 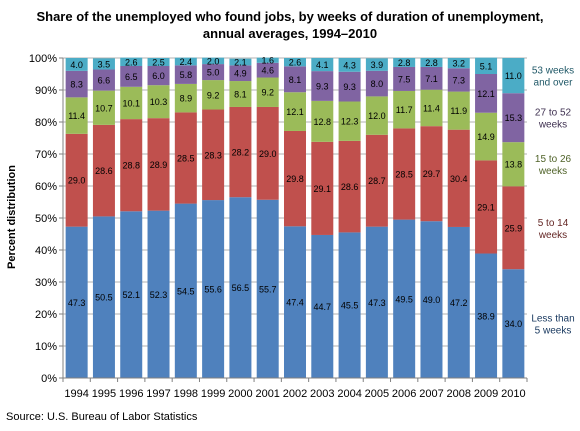 I want to click on x-tick-label: 2010, so click(x=513, y=394).